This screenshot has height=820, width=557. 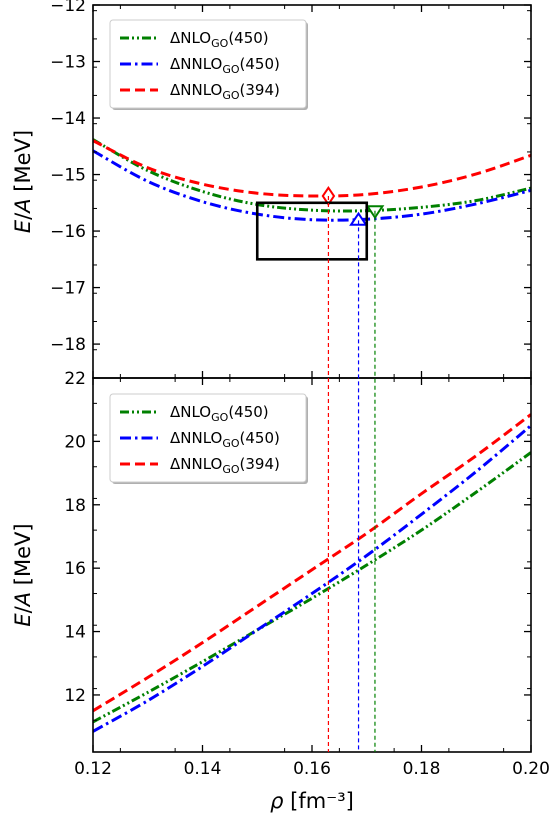 I want to click on x-axis-label: ρ [fm⁻³], so click(x=312, y=801).